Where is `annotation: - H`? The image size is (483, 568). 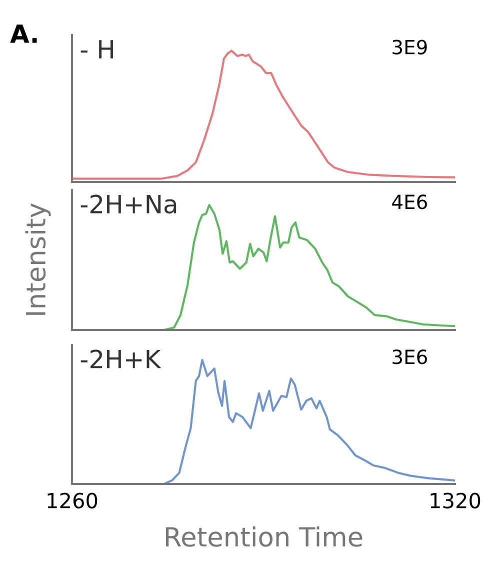 annotation: - H is located at coordinates (96, 49).